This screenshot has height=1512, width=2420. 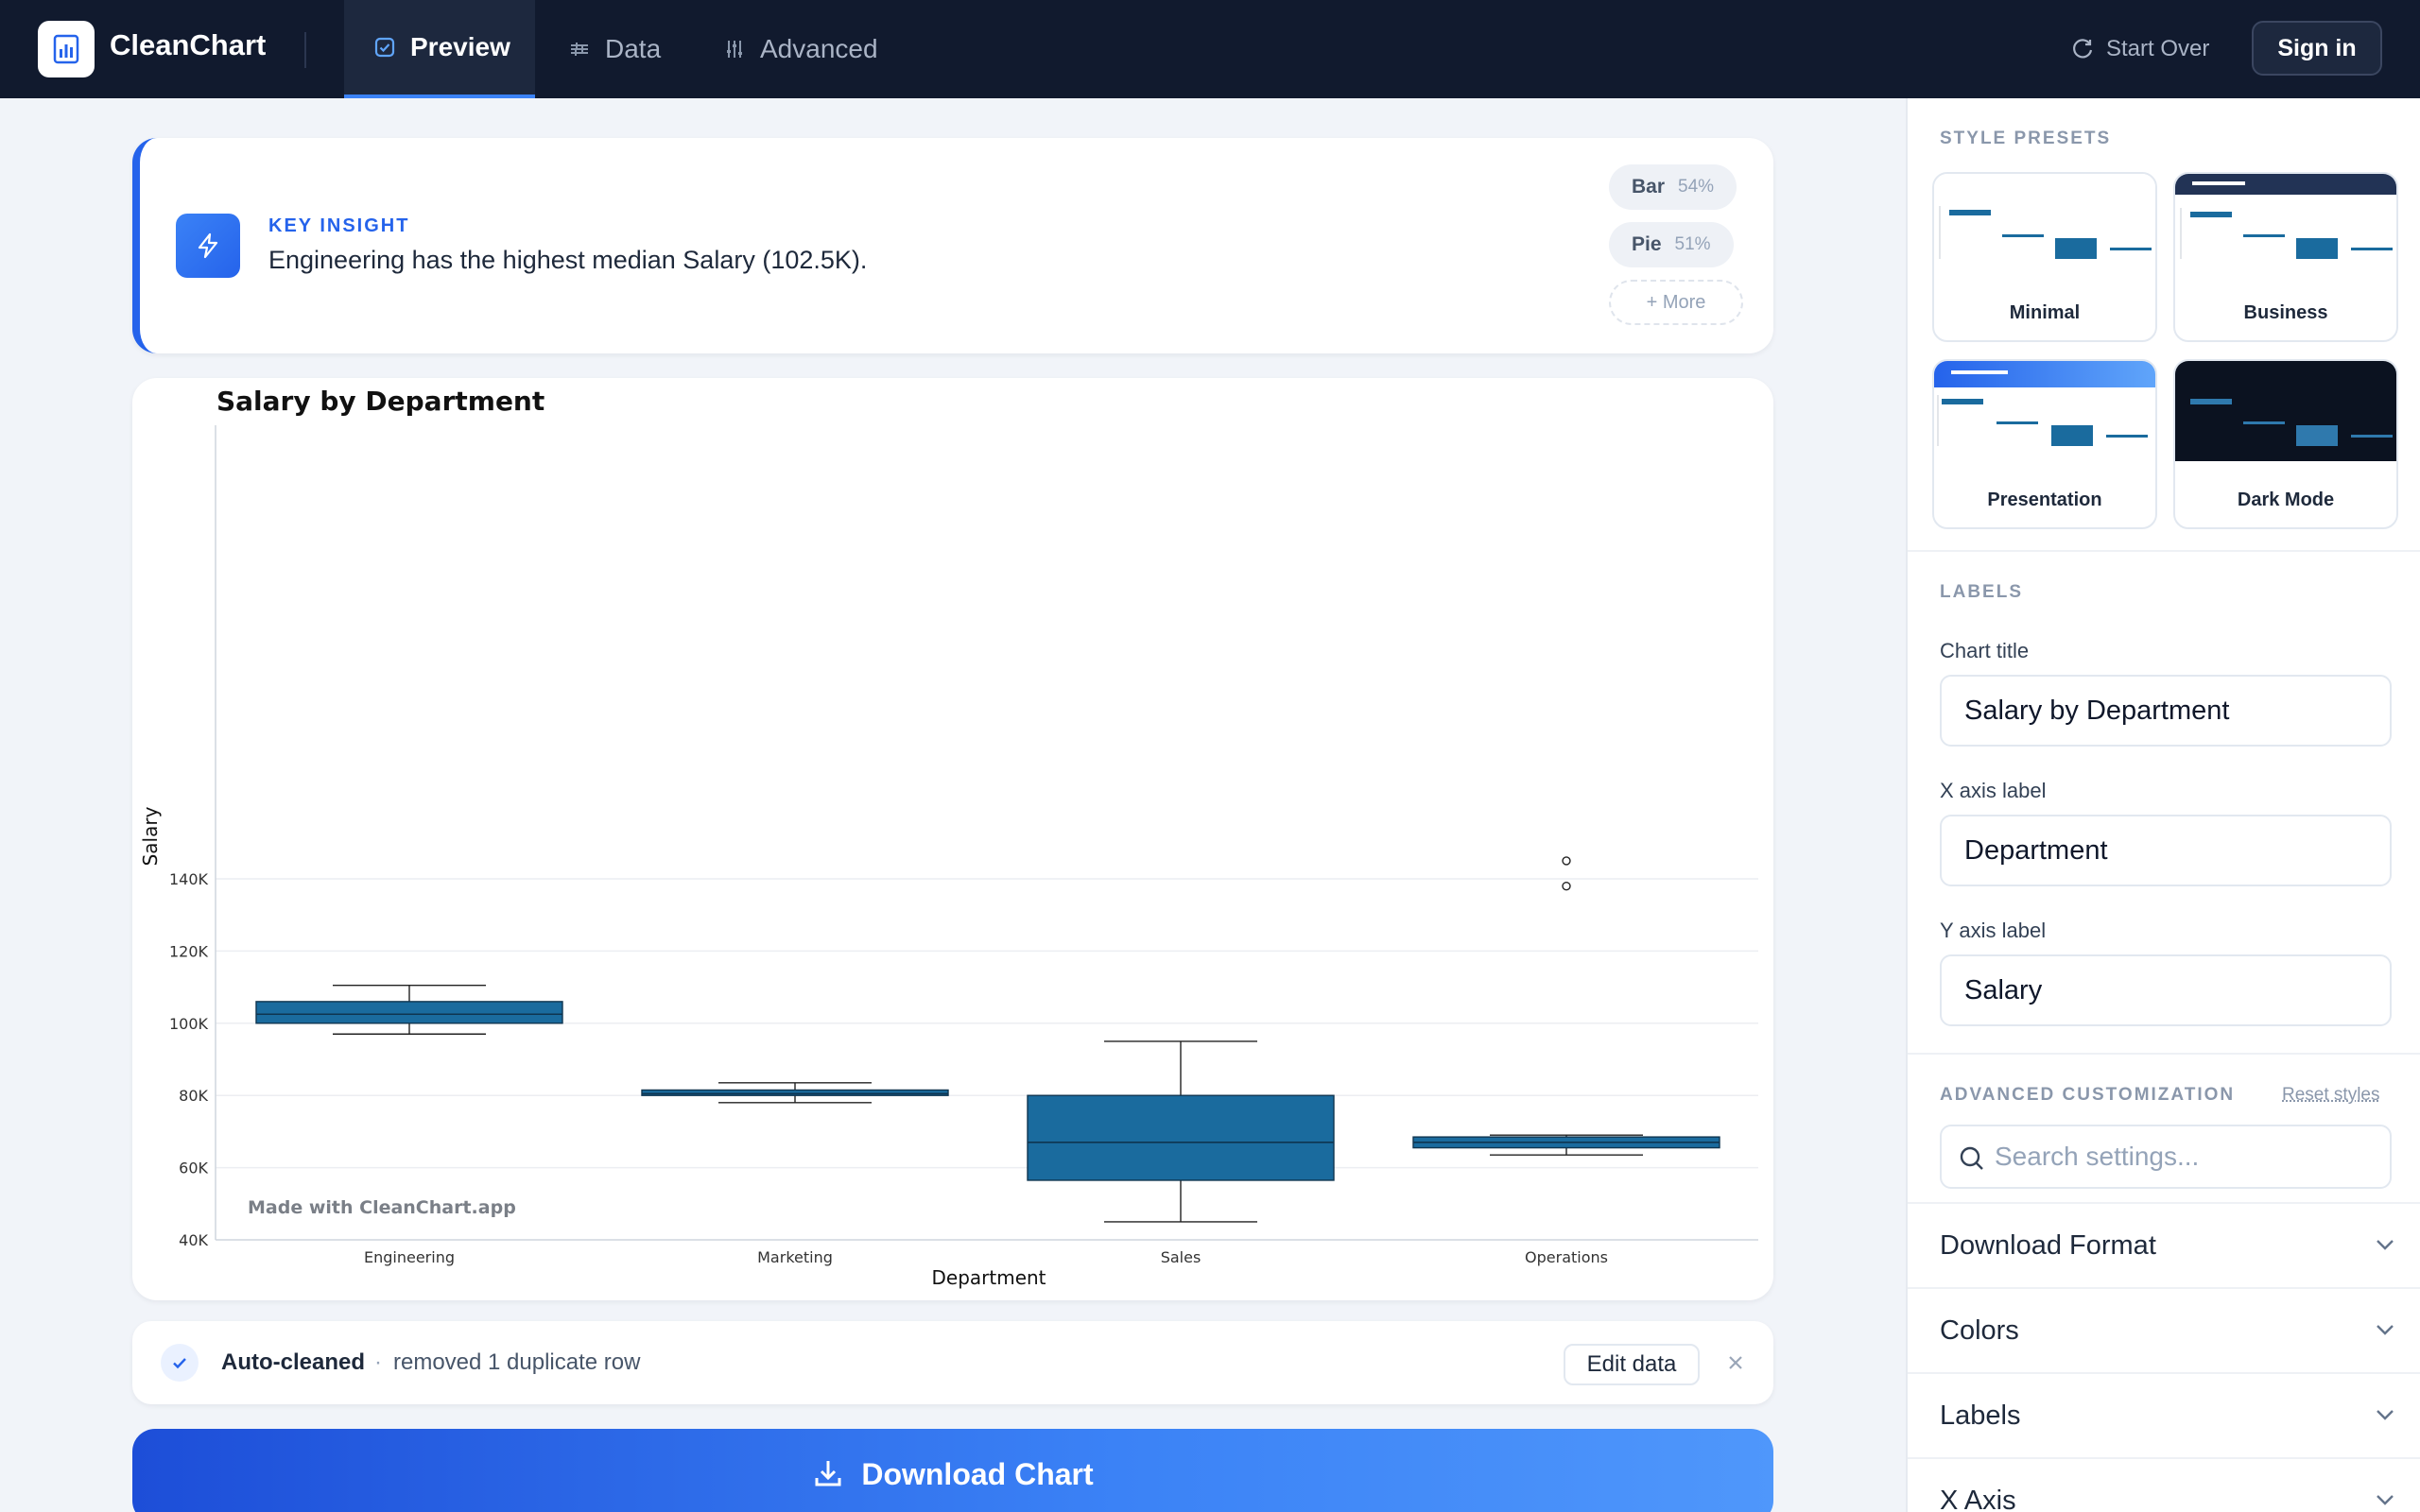 I want to click on tab-preview: Preview, so click(x=439, y=49).